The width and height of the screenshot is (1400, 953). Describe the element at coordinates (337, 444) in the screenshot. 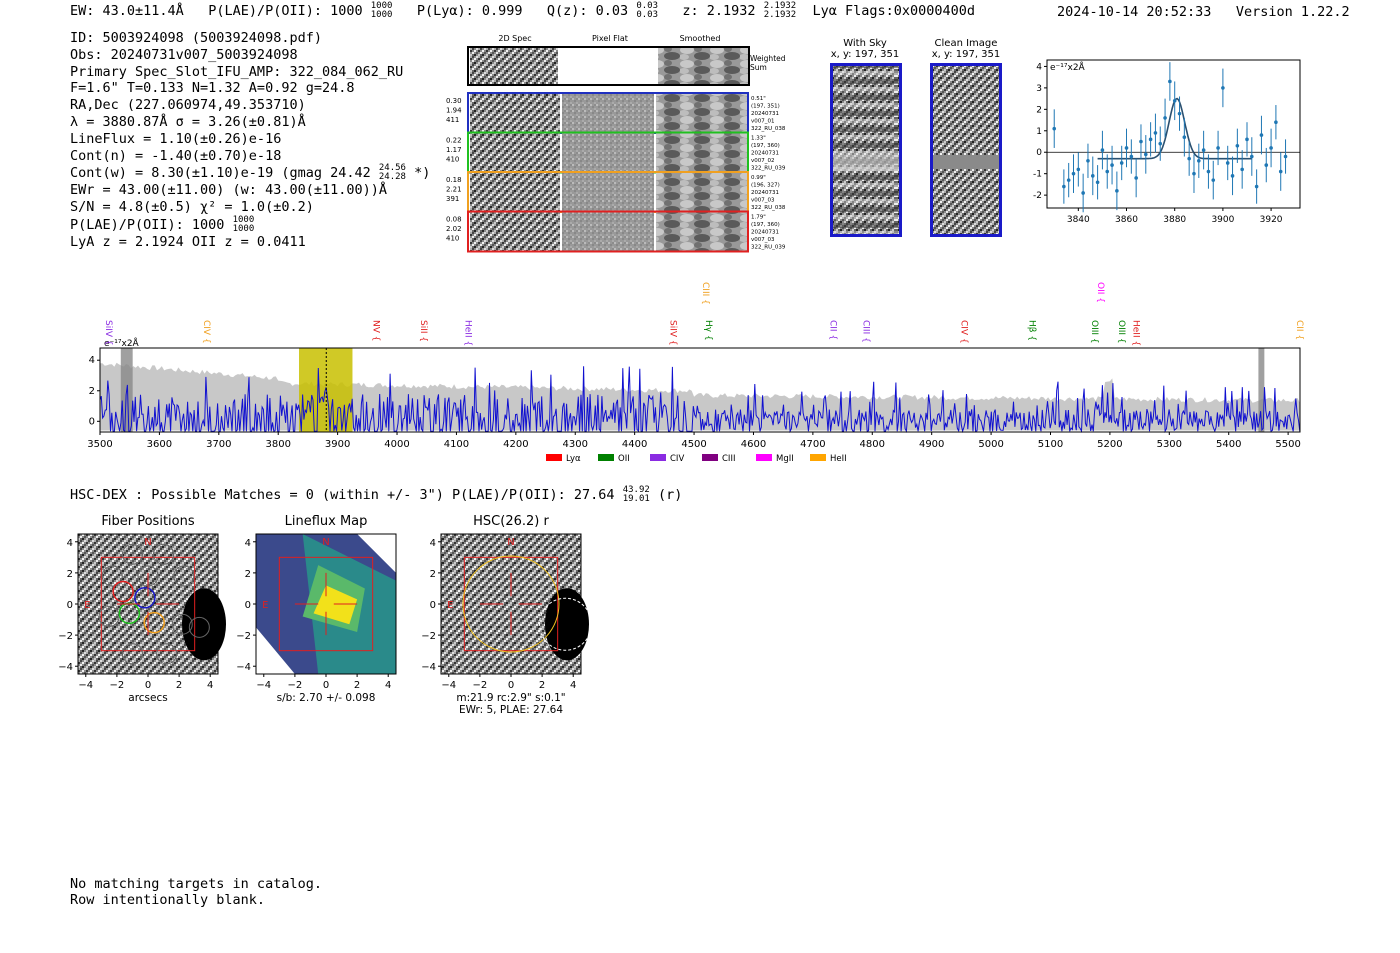

I see `spec-xtick-label: 3900` at that location.